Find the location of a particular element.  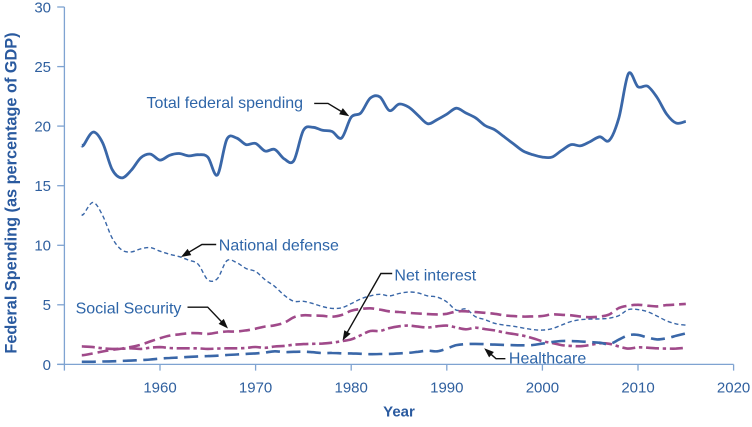

svg-text: 15 is located at coordinates (42, 186).